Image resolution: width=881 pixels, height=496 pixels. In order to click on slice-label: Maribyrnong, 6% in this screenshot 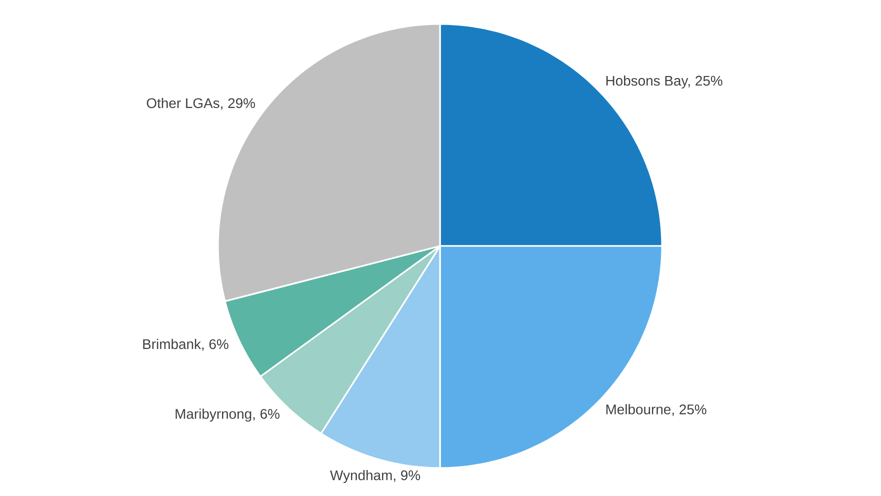, I will do `click(228, 415)`.